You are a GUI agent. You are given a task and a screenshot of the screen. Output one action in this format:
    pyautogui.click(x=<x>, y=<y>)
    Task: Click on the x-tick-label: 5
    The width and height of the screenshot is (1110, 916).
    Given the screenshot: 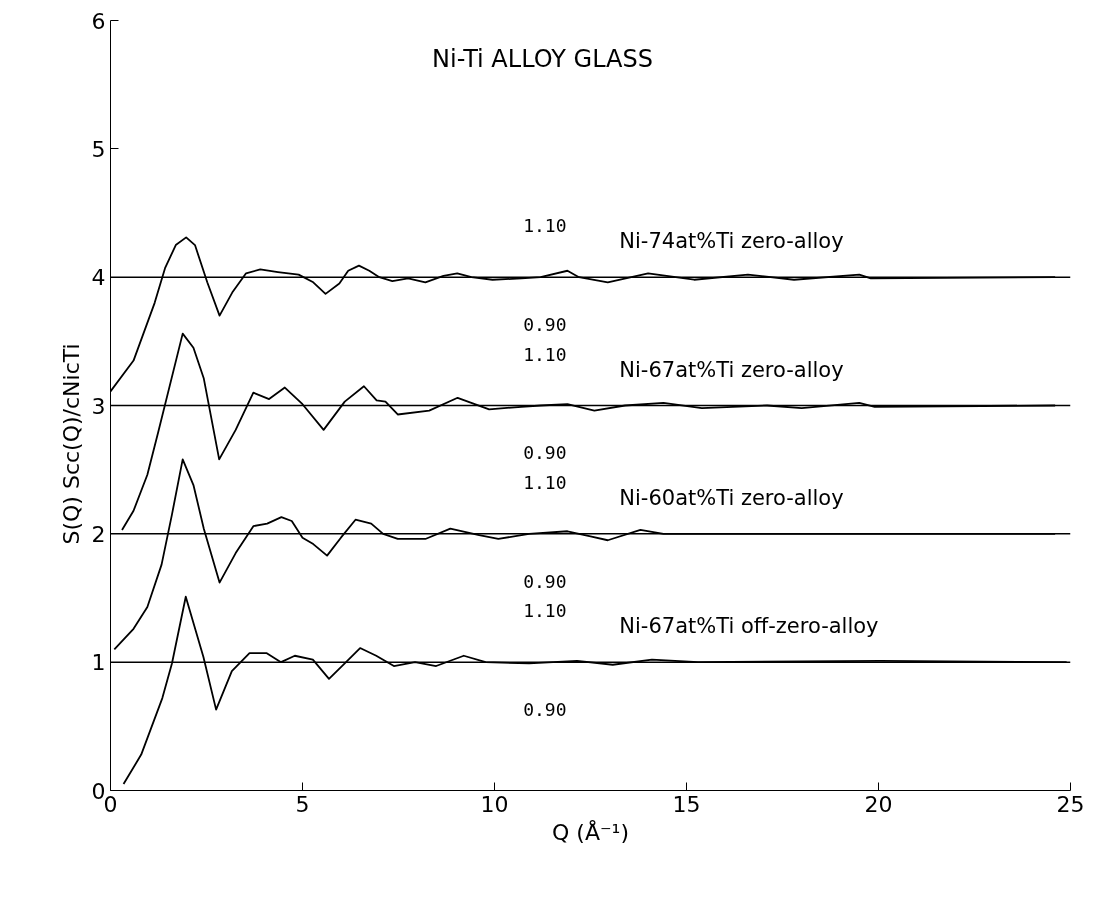 What is the action you would take?
    pyautogui.click(x=302, y=804)
    